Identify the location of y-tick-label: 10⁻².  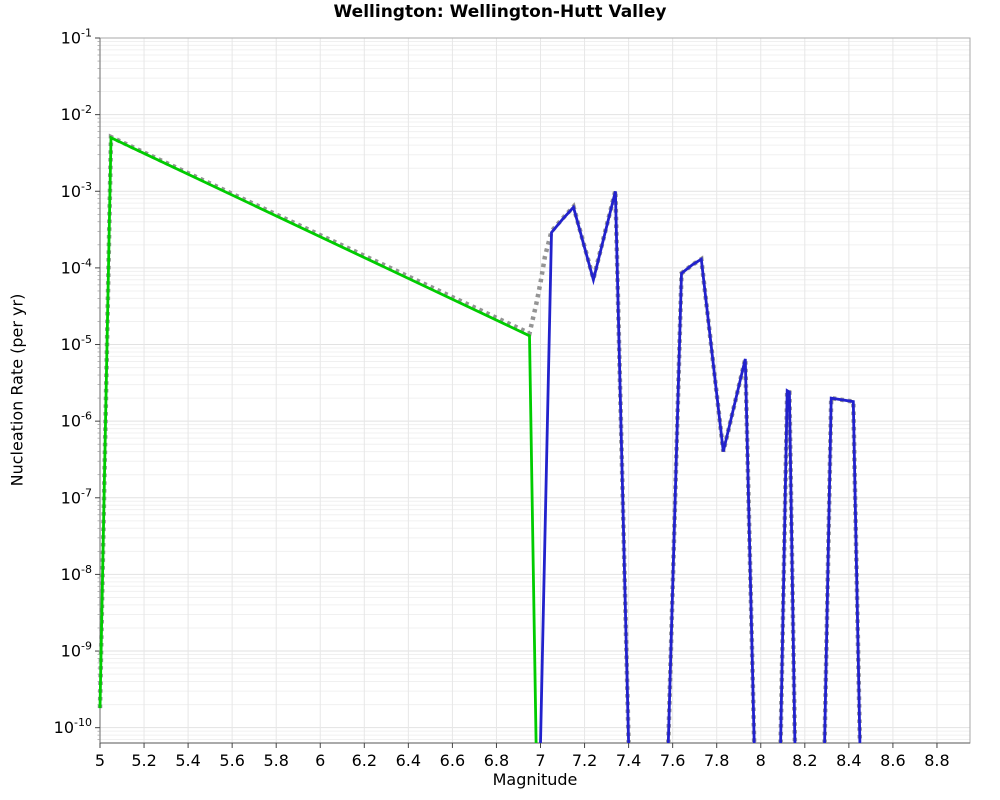
(76, 113).